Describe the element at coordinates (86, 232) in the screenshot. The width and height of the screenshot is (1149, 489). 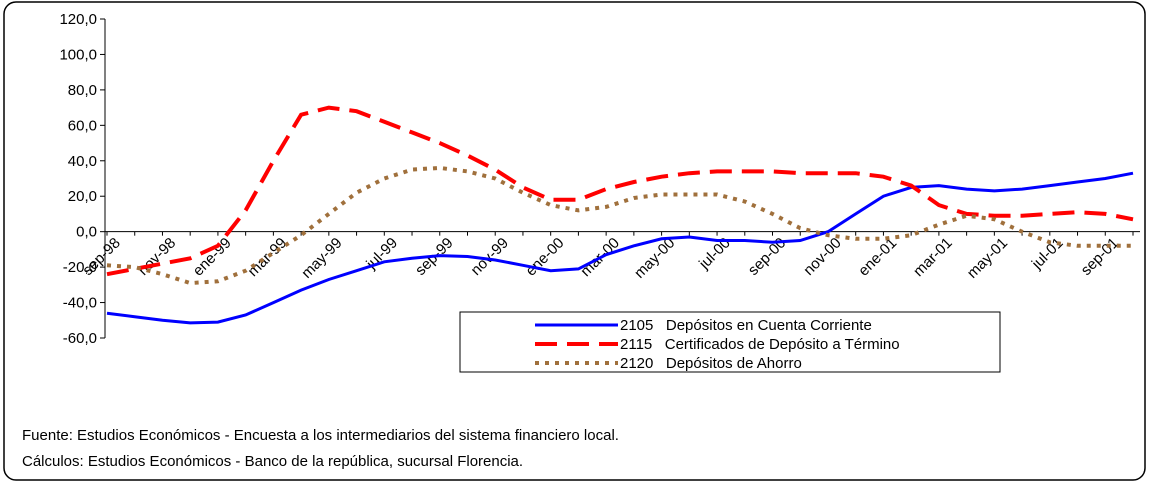
I see `y-tick-label: 0,0` at that location.